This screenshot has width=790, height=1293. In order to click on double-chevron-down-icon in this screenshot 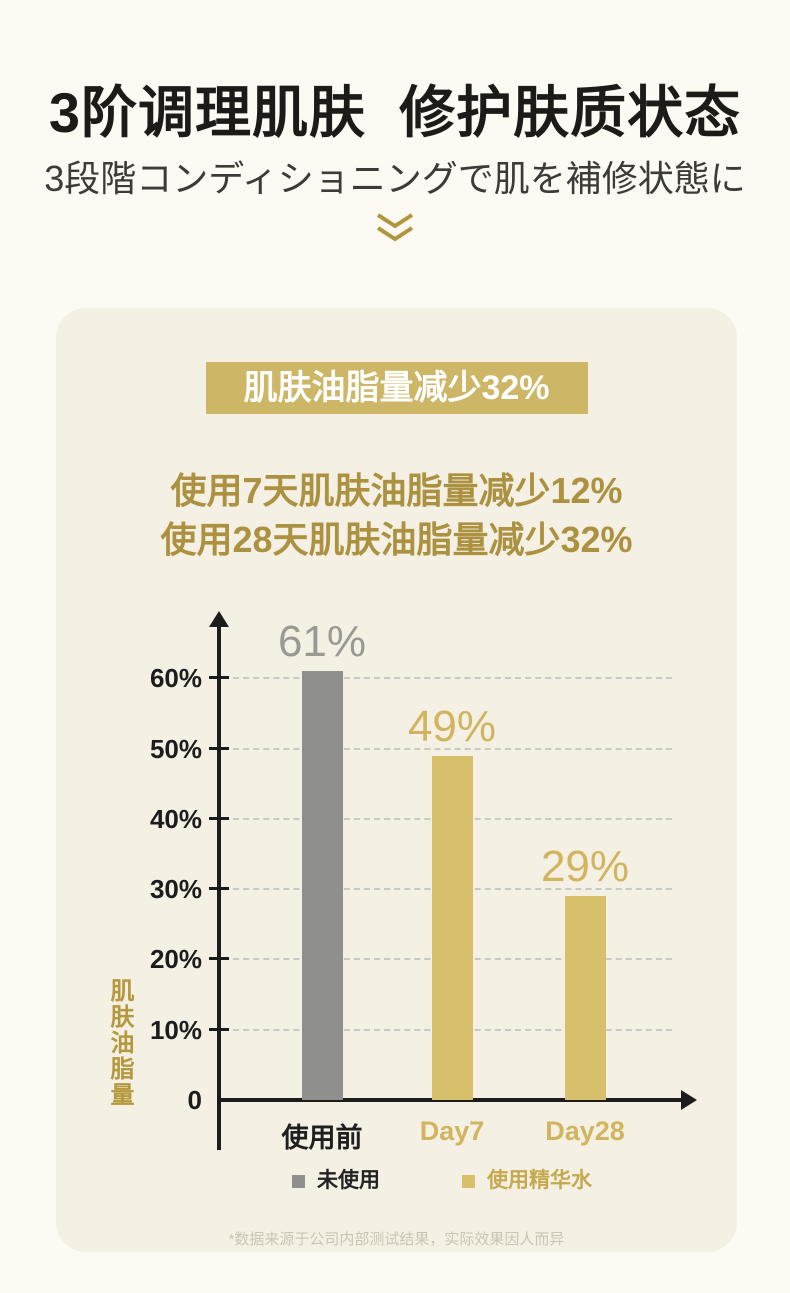, I will do `click(395, 230)`.